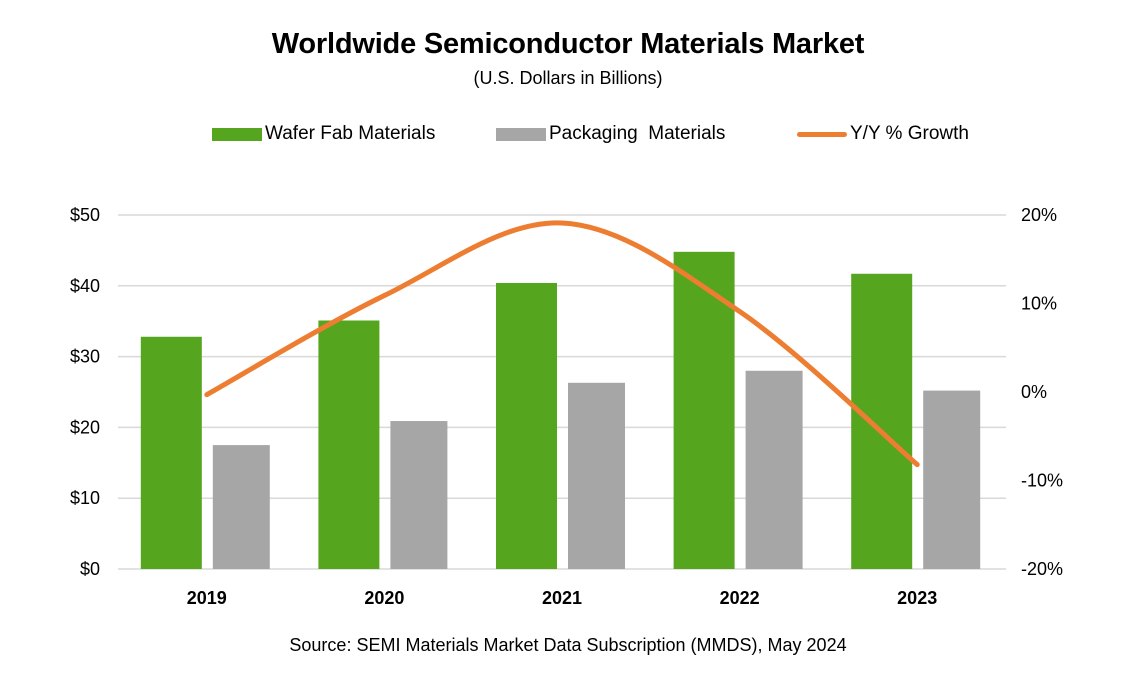  What do you see at coordinates (917, 598) in the screenshot?
I see `x-tick-label: 2023` at bounding box center [917, 598].